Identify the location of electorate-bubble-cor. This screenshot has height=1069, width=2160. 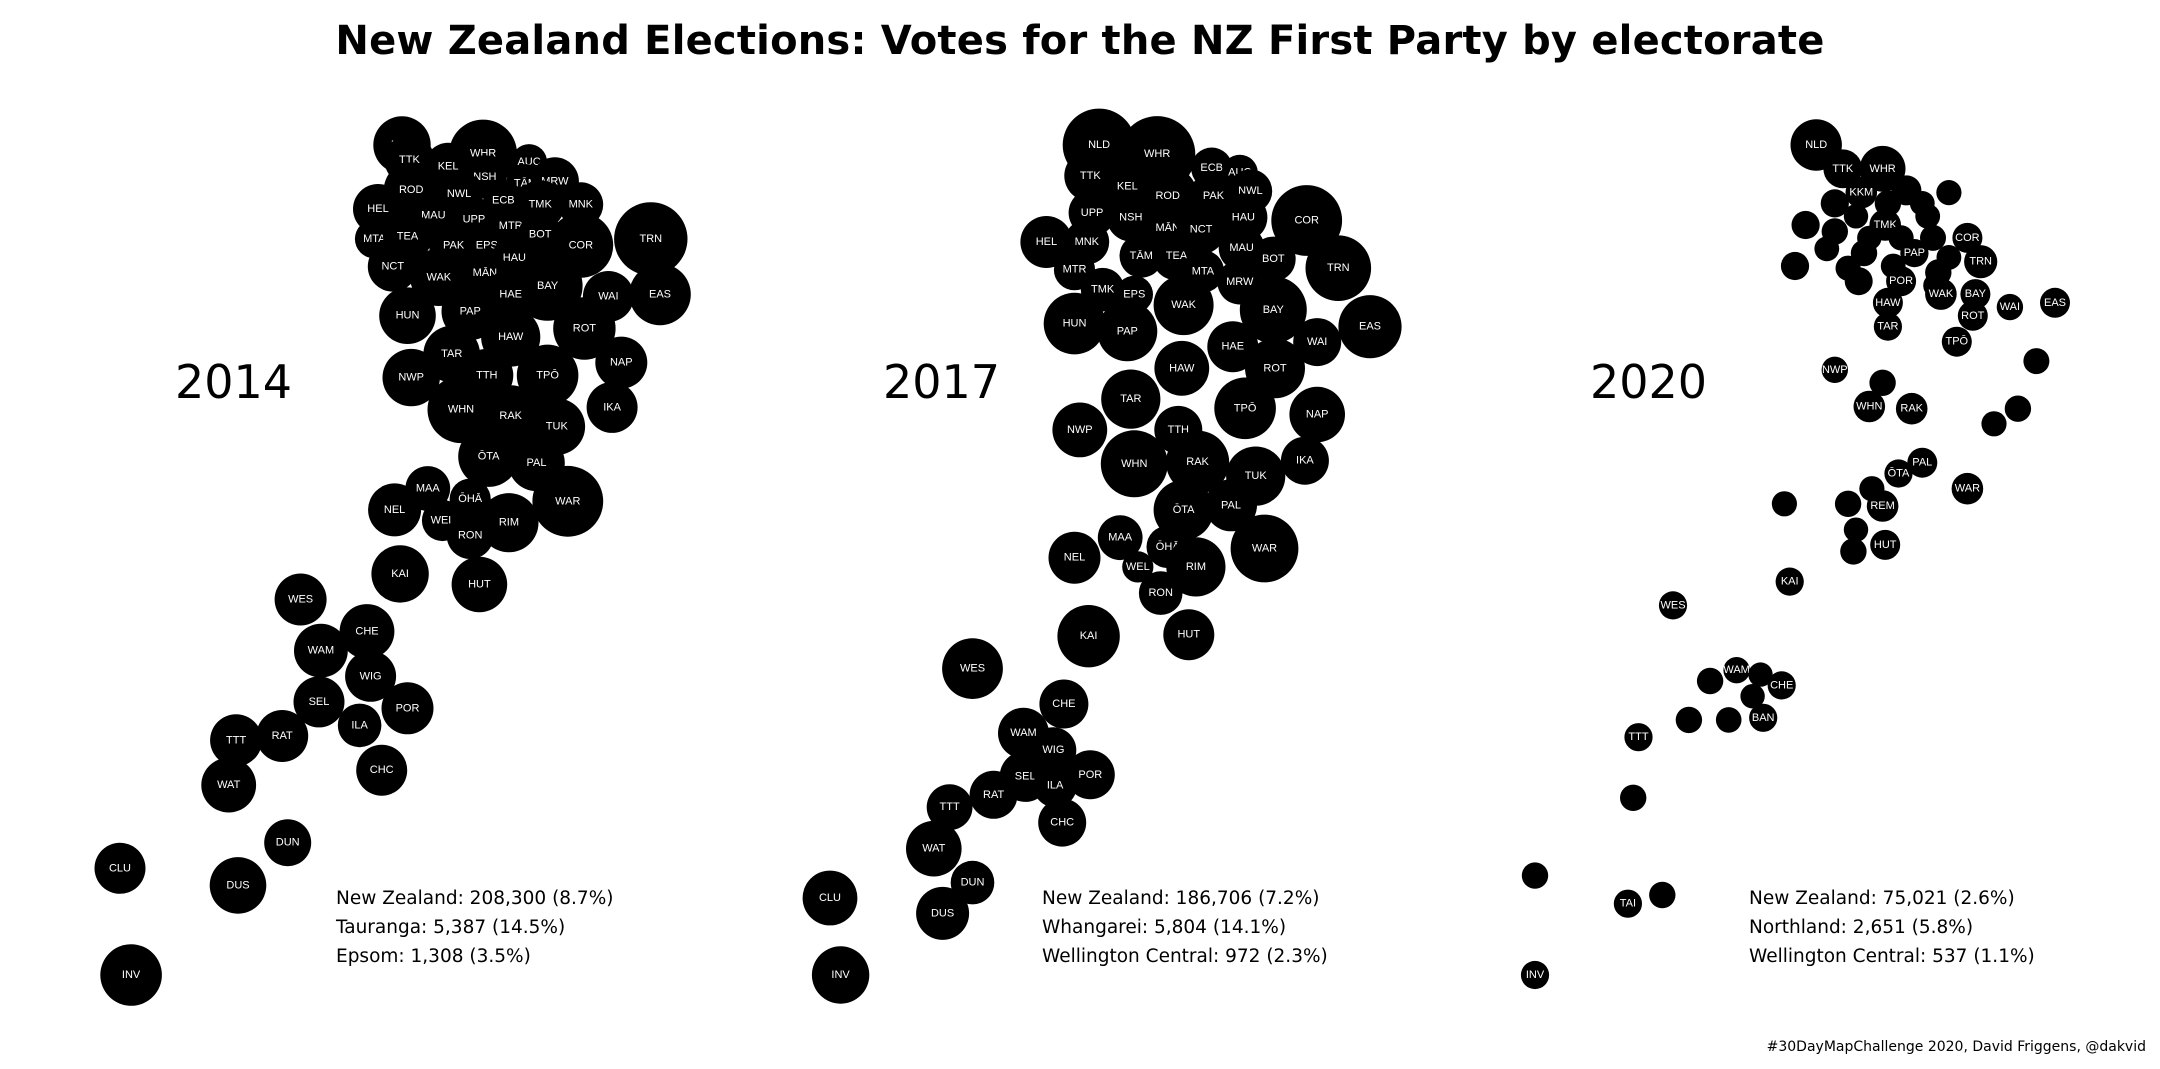
(1307, 220).